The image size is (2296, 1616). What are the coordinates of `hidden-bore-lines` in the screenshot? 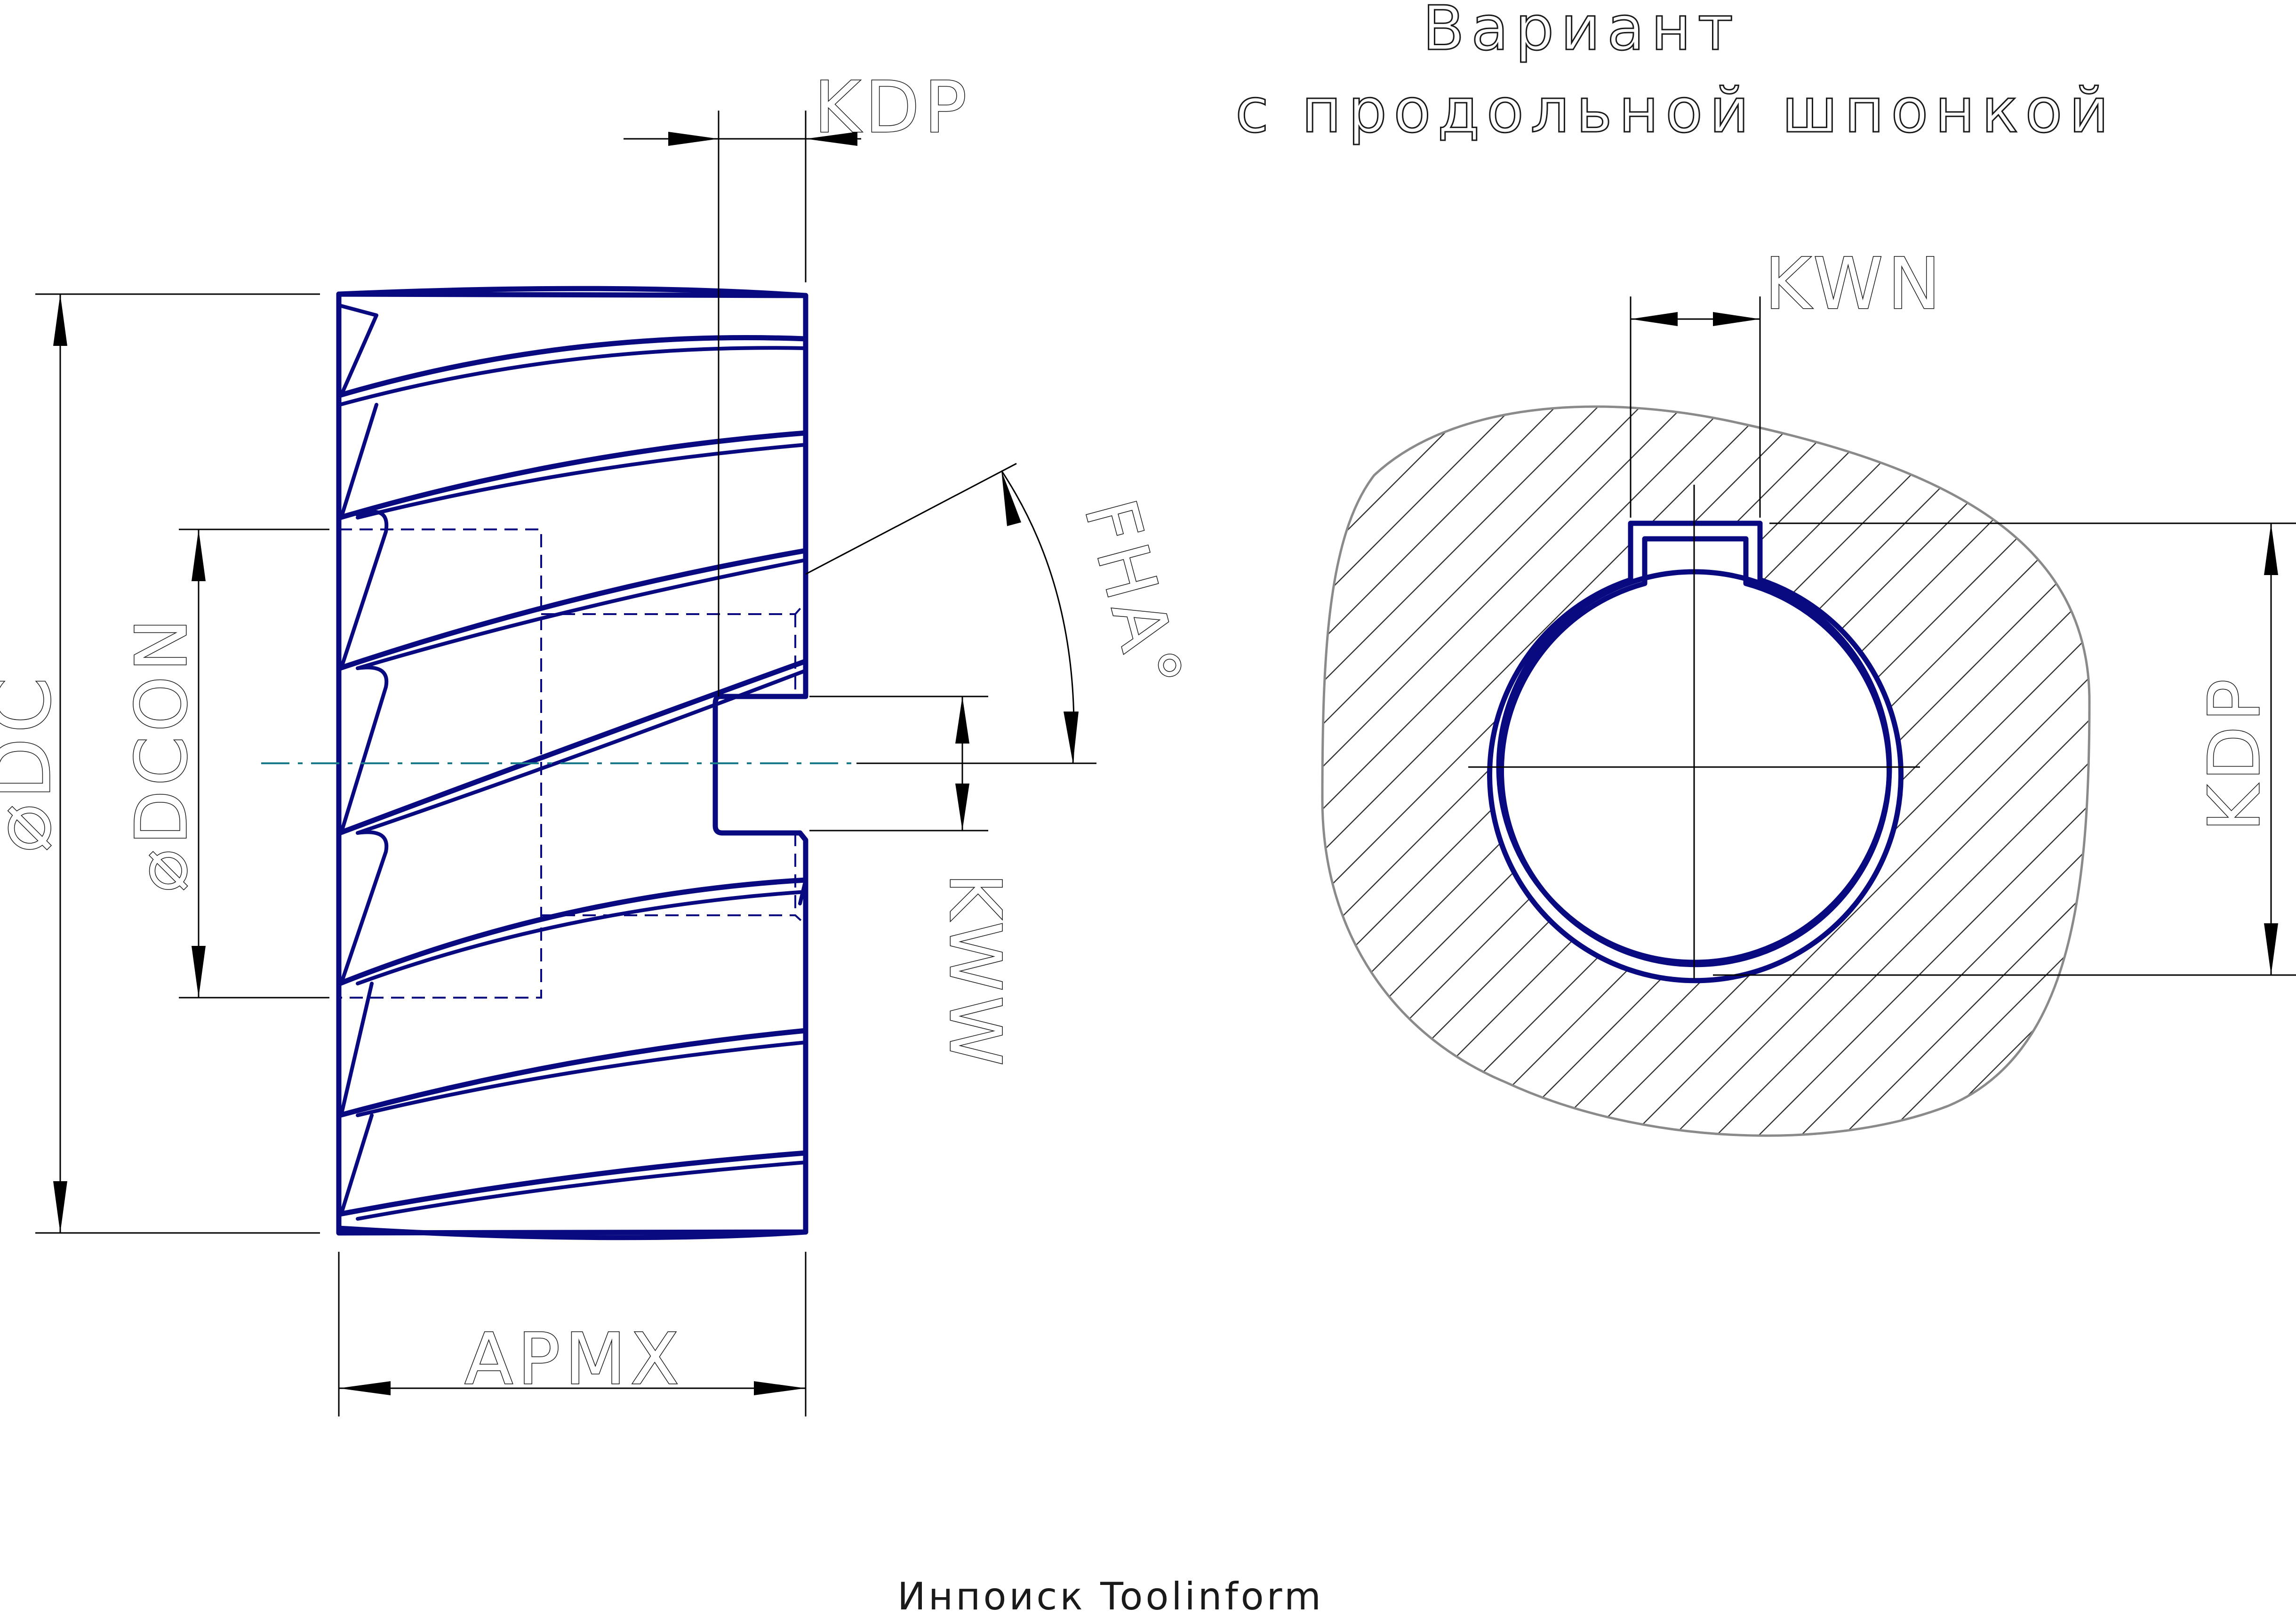 It's located at (573, 763).